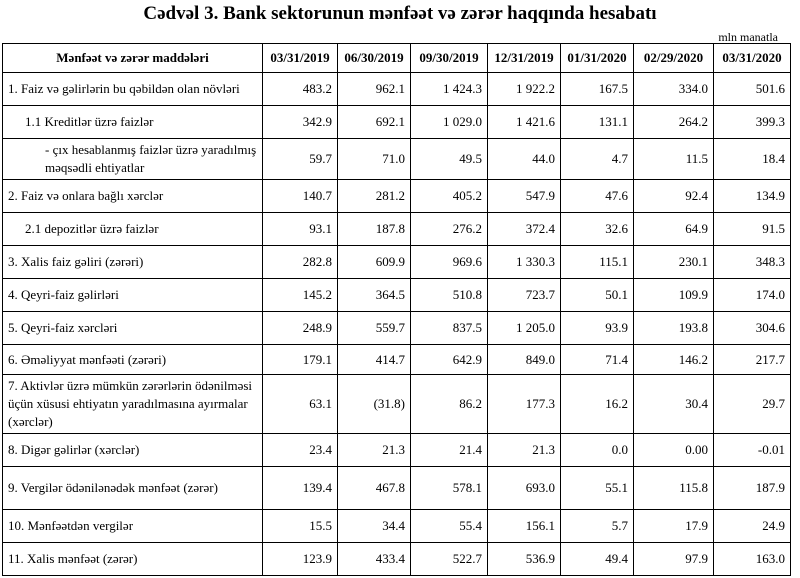 The height and width of the screenshot is (578, 800). What do you see at coordinates (300, 229) in the screenshot?
I see `cell: 93.1` at bounding box center [300, 229].